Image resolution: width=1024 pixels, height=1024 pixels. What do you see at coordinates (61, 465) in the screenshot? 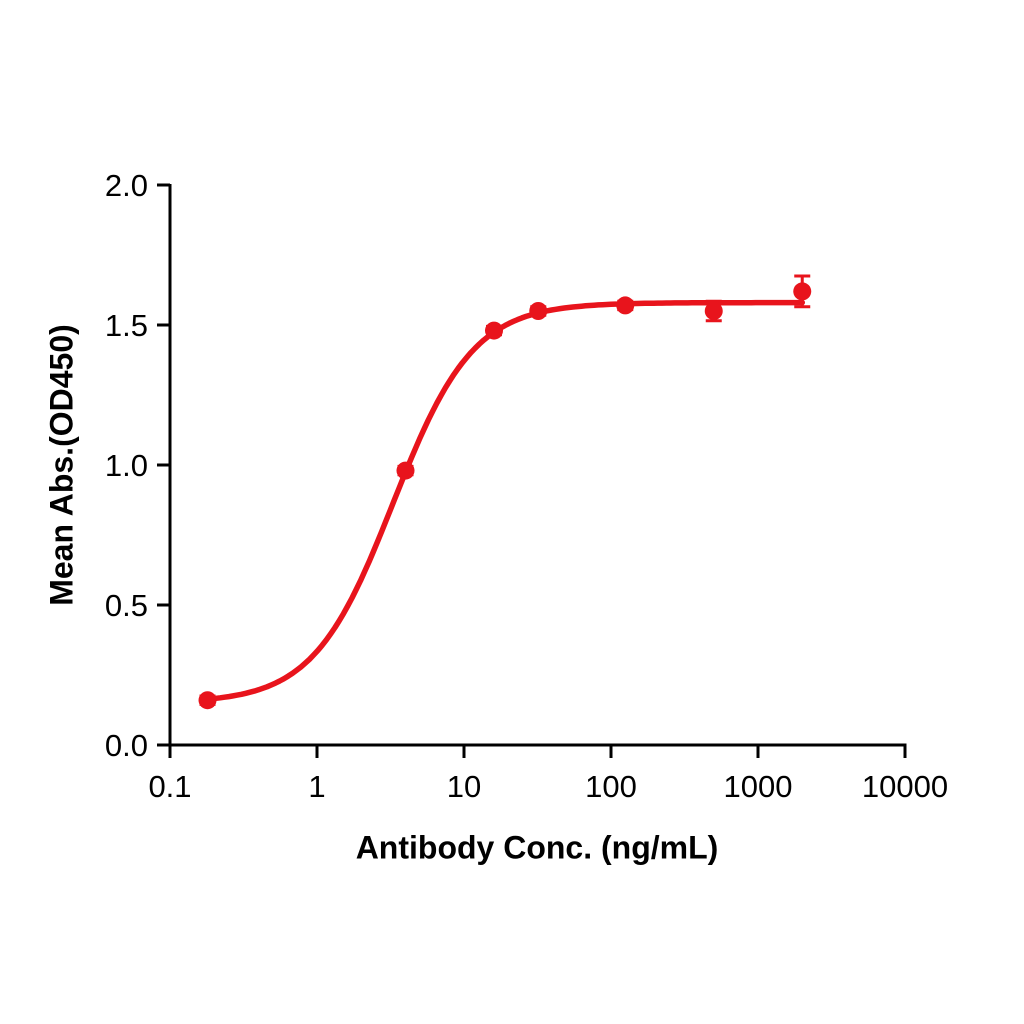
I see `y-axis-title: Mean Abs.(OD450)` at bounding box center [61, 465].